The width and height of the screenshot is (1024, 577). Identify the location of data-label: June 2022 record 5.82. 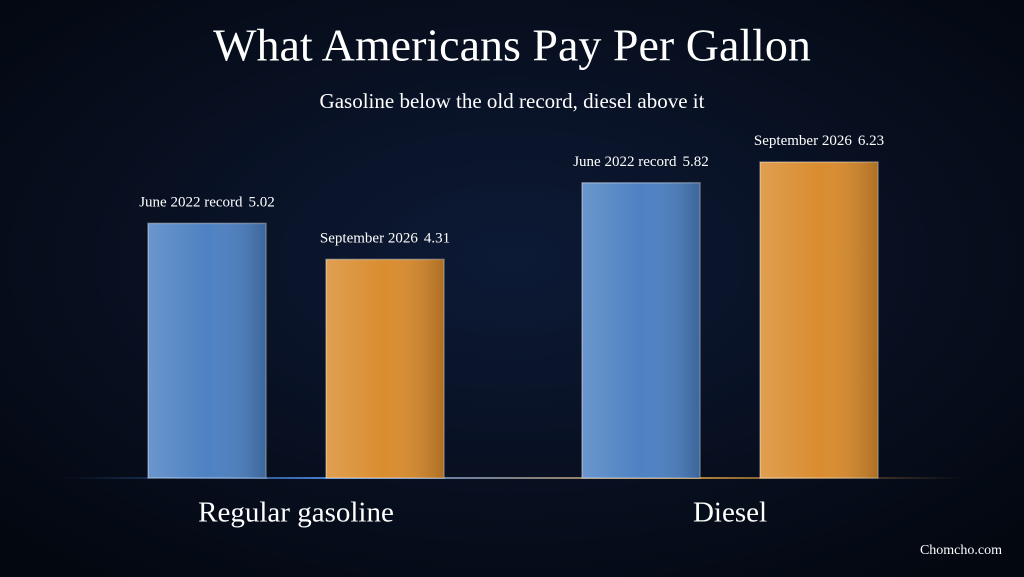
(641, 162).